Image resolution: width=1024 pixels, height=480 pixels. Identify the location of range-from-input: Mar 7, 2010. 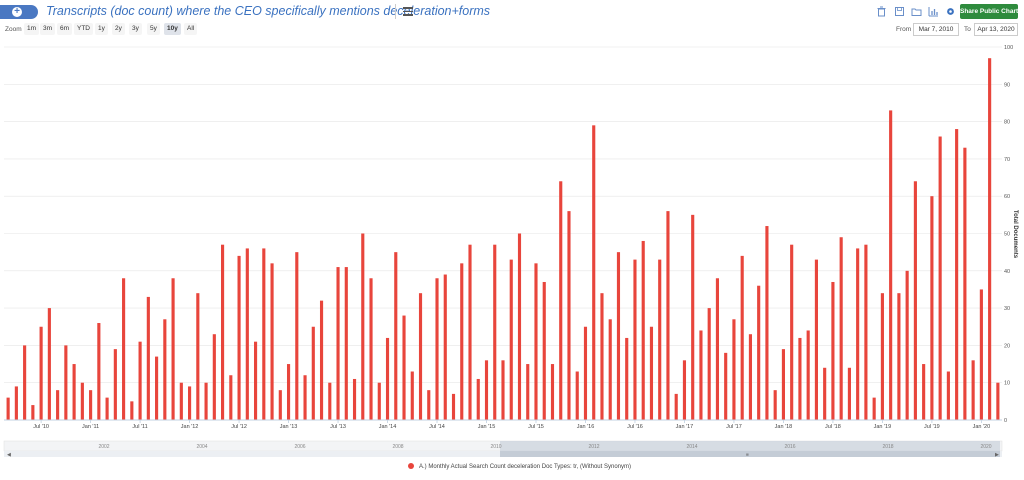
(936, 29).